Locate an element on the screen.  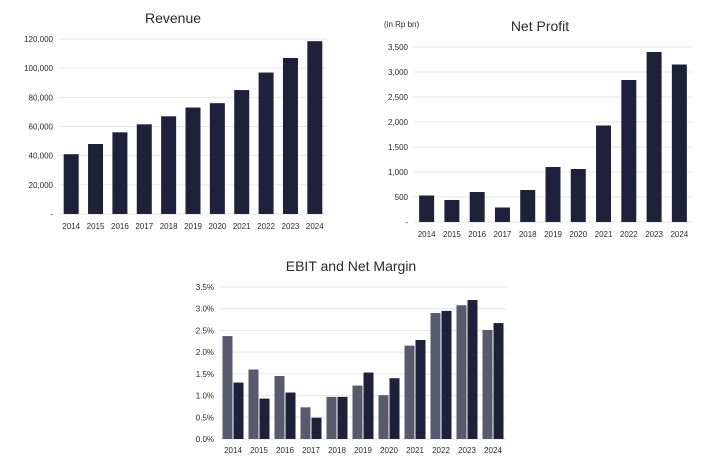
y-tick-label: 20,000 is located at coordinates (41, 185).